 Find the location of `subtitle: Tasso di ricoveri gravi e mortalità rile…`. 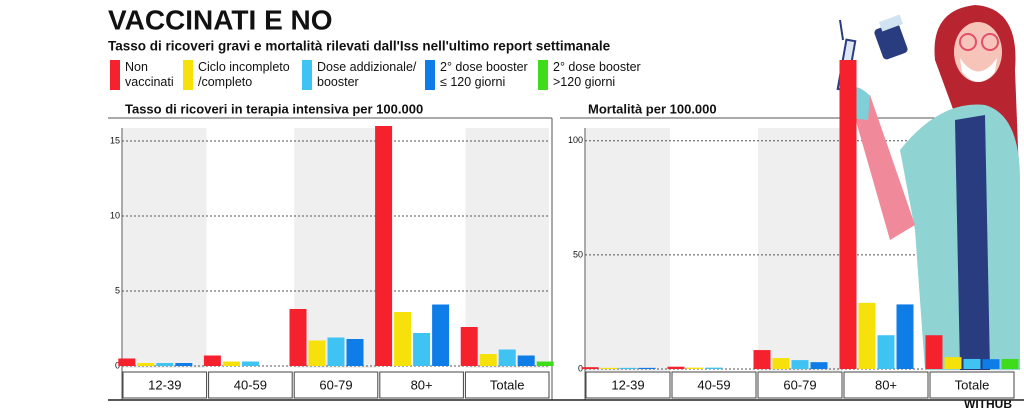

subtitle: Tasso di ricoveri gravi e mortalità rile… is located at coordinates (359, 46).